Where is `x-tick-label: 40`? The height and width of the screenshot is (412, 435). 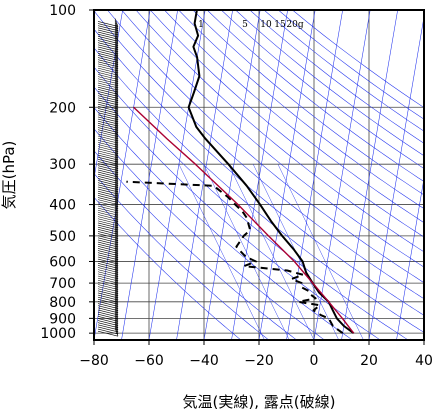
x-tick-label: 40 is located at coordinates (424, 361).